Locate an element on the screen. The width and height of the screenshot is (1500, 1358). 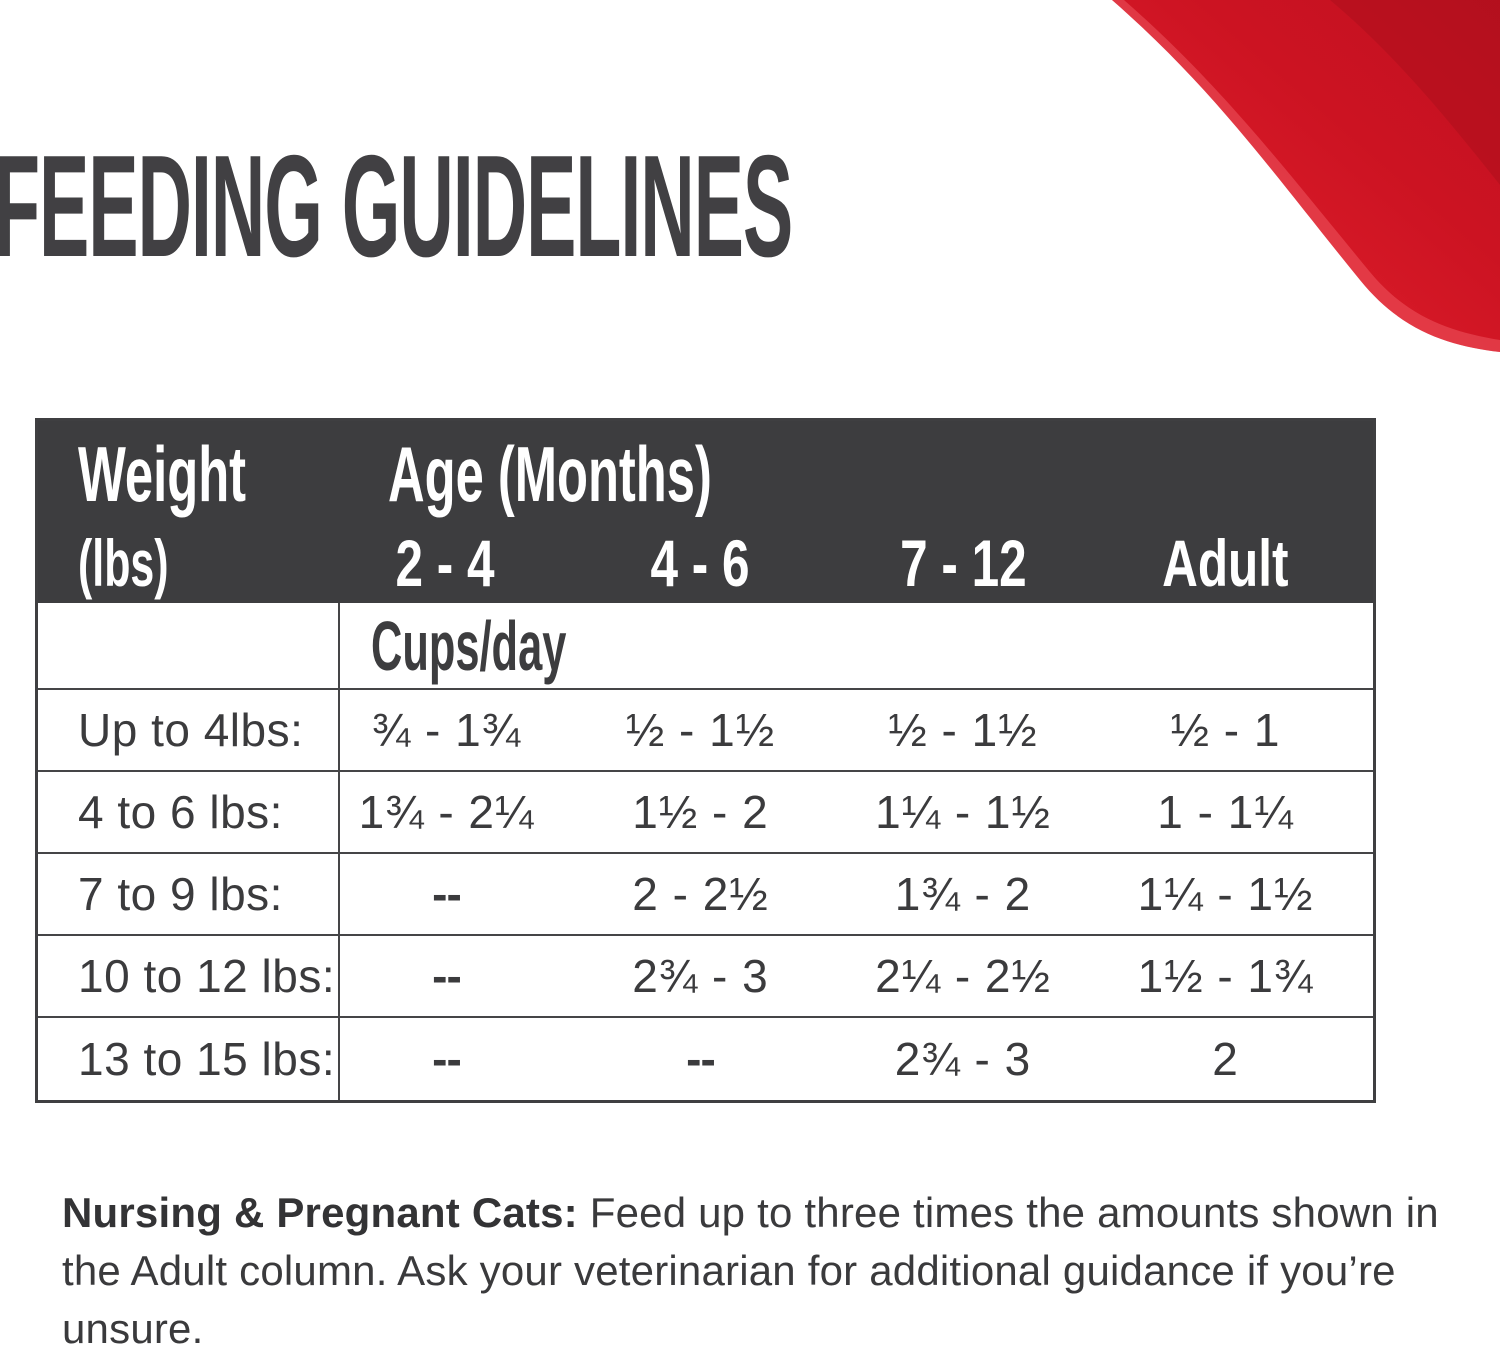
weight-cell: 13 to 15 lbs: is located at coordinates (207, 1059).